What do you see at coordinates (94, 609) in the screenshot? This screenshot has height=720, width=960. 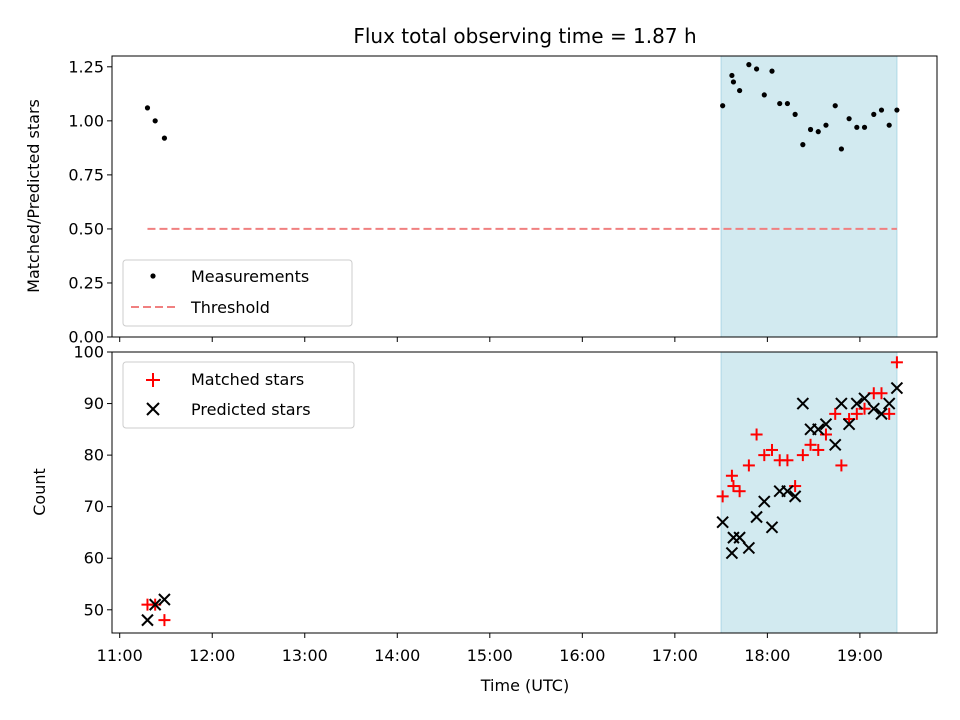 I see `y-tick-label: 50` at bounding box center [94, 609].